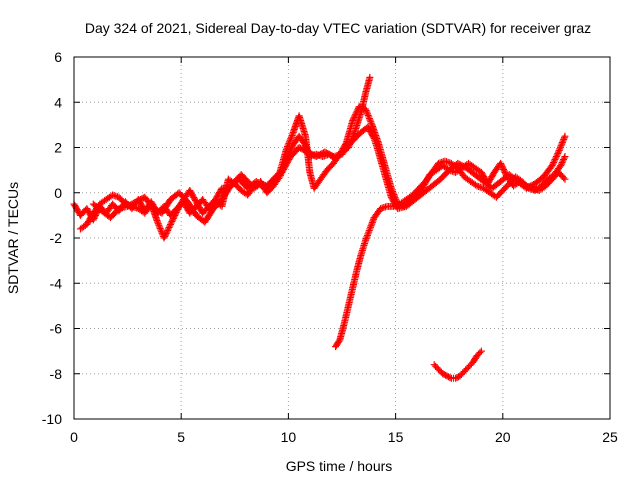  What do you see at coordinates (58, 193) in the screenshot?
I see `y-tick-label: 0` at bounding box center [58, 193].